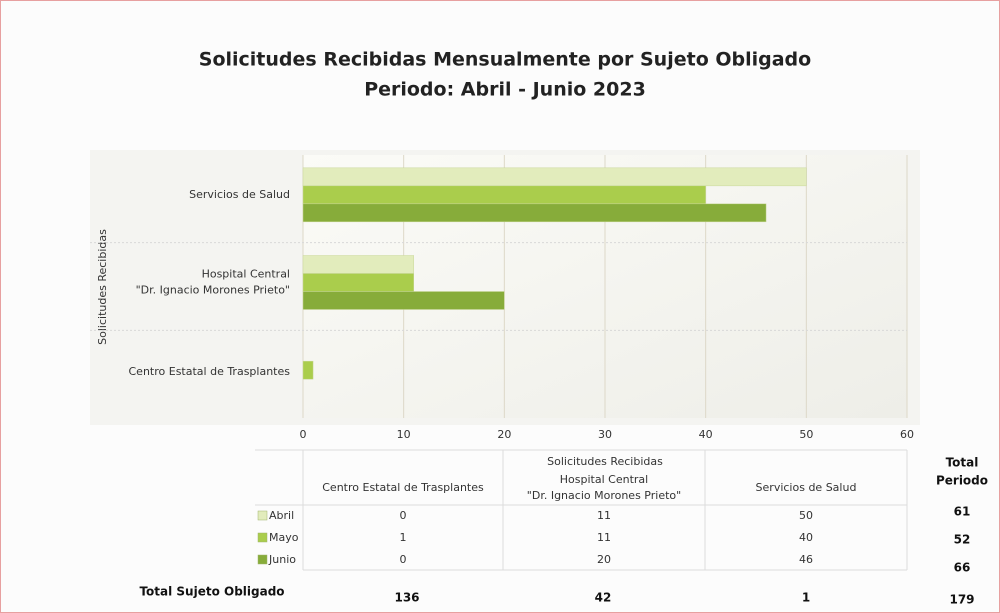 The width and height of the screenshot is (1000, 613). What do you see at coordinates (706, 434) in the screenshot?
I see `x-tick-label: 40` at bounding box center [706, 434].